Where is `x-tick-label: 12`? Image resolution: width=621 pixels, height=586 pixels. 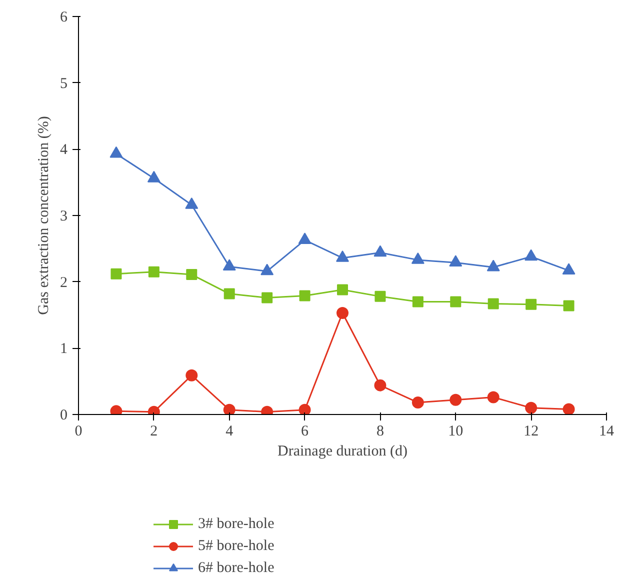 x-tick-label: 12 is located at coordinates (531, 432).